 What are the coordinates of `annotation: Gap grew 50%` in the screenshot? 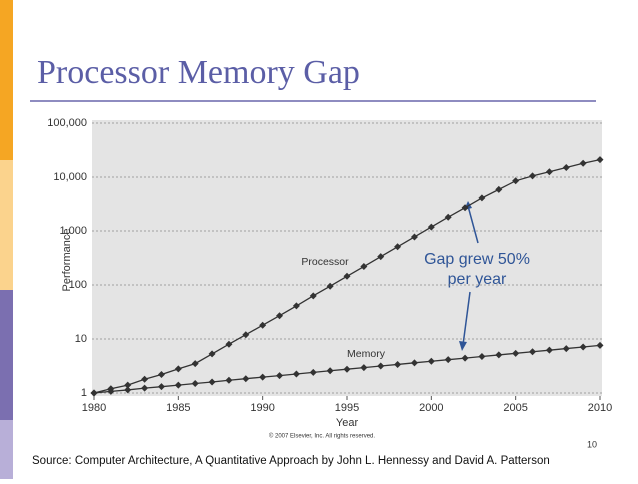 It's located at (477, 259).